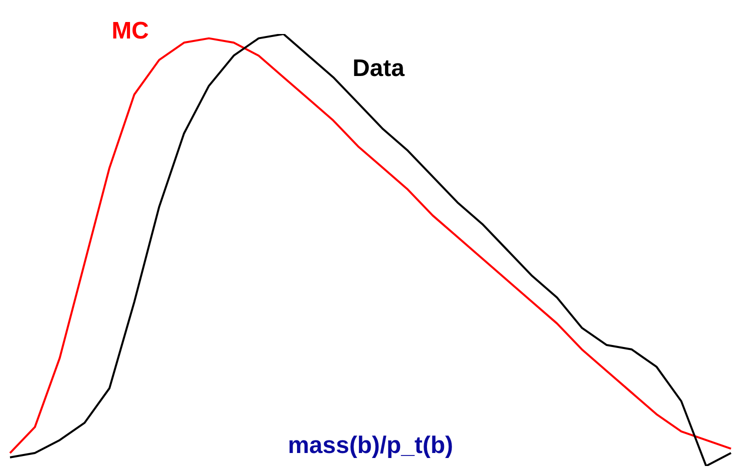 The image size is (741, 474). Describe the element at coordinates (130, 30) in the screenshot. I see `series-label: MC` at that location.